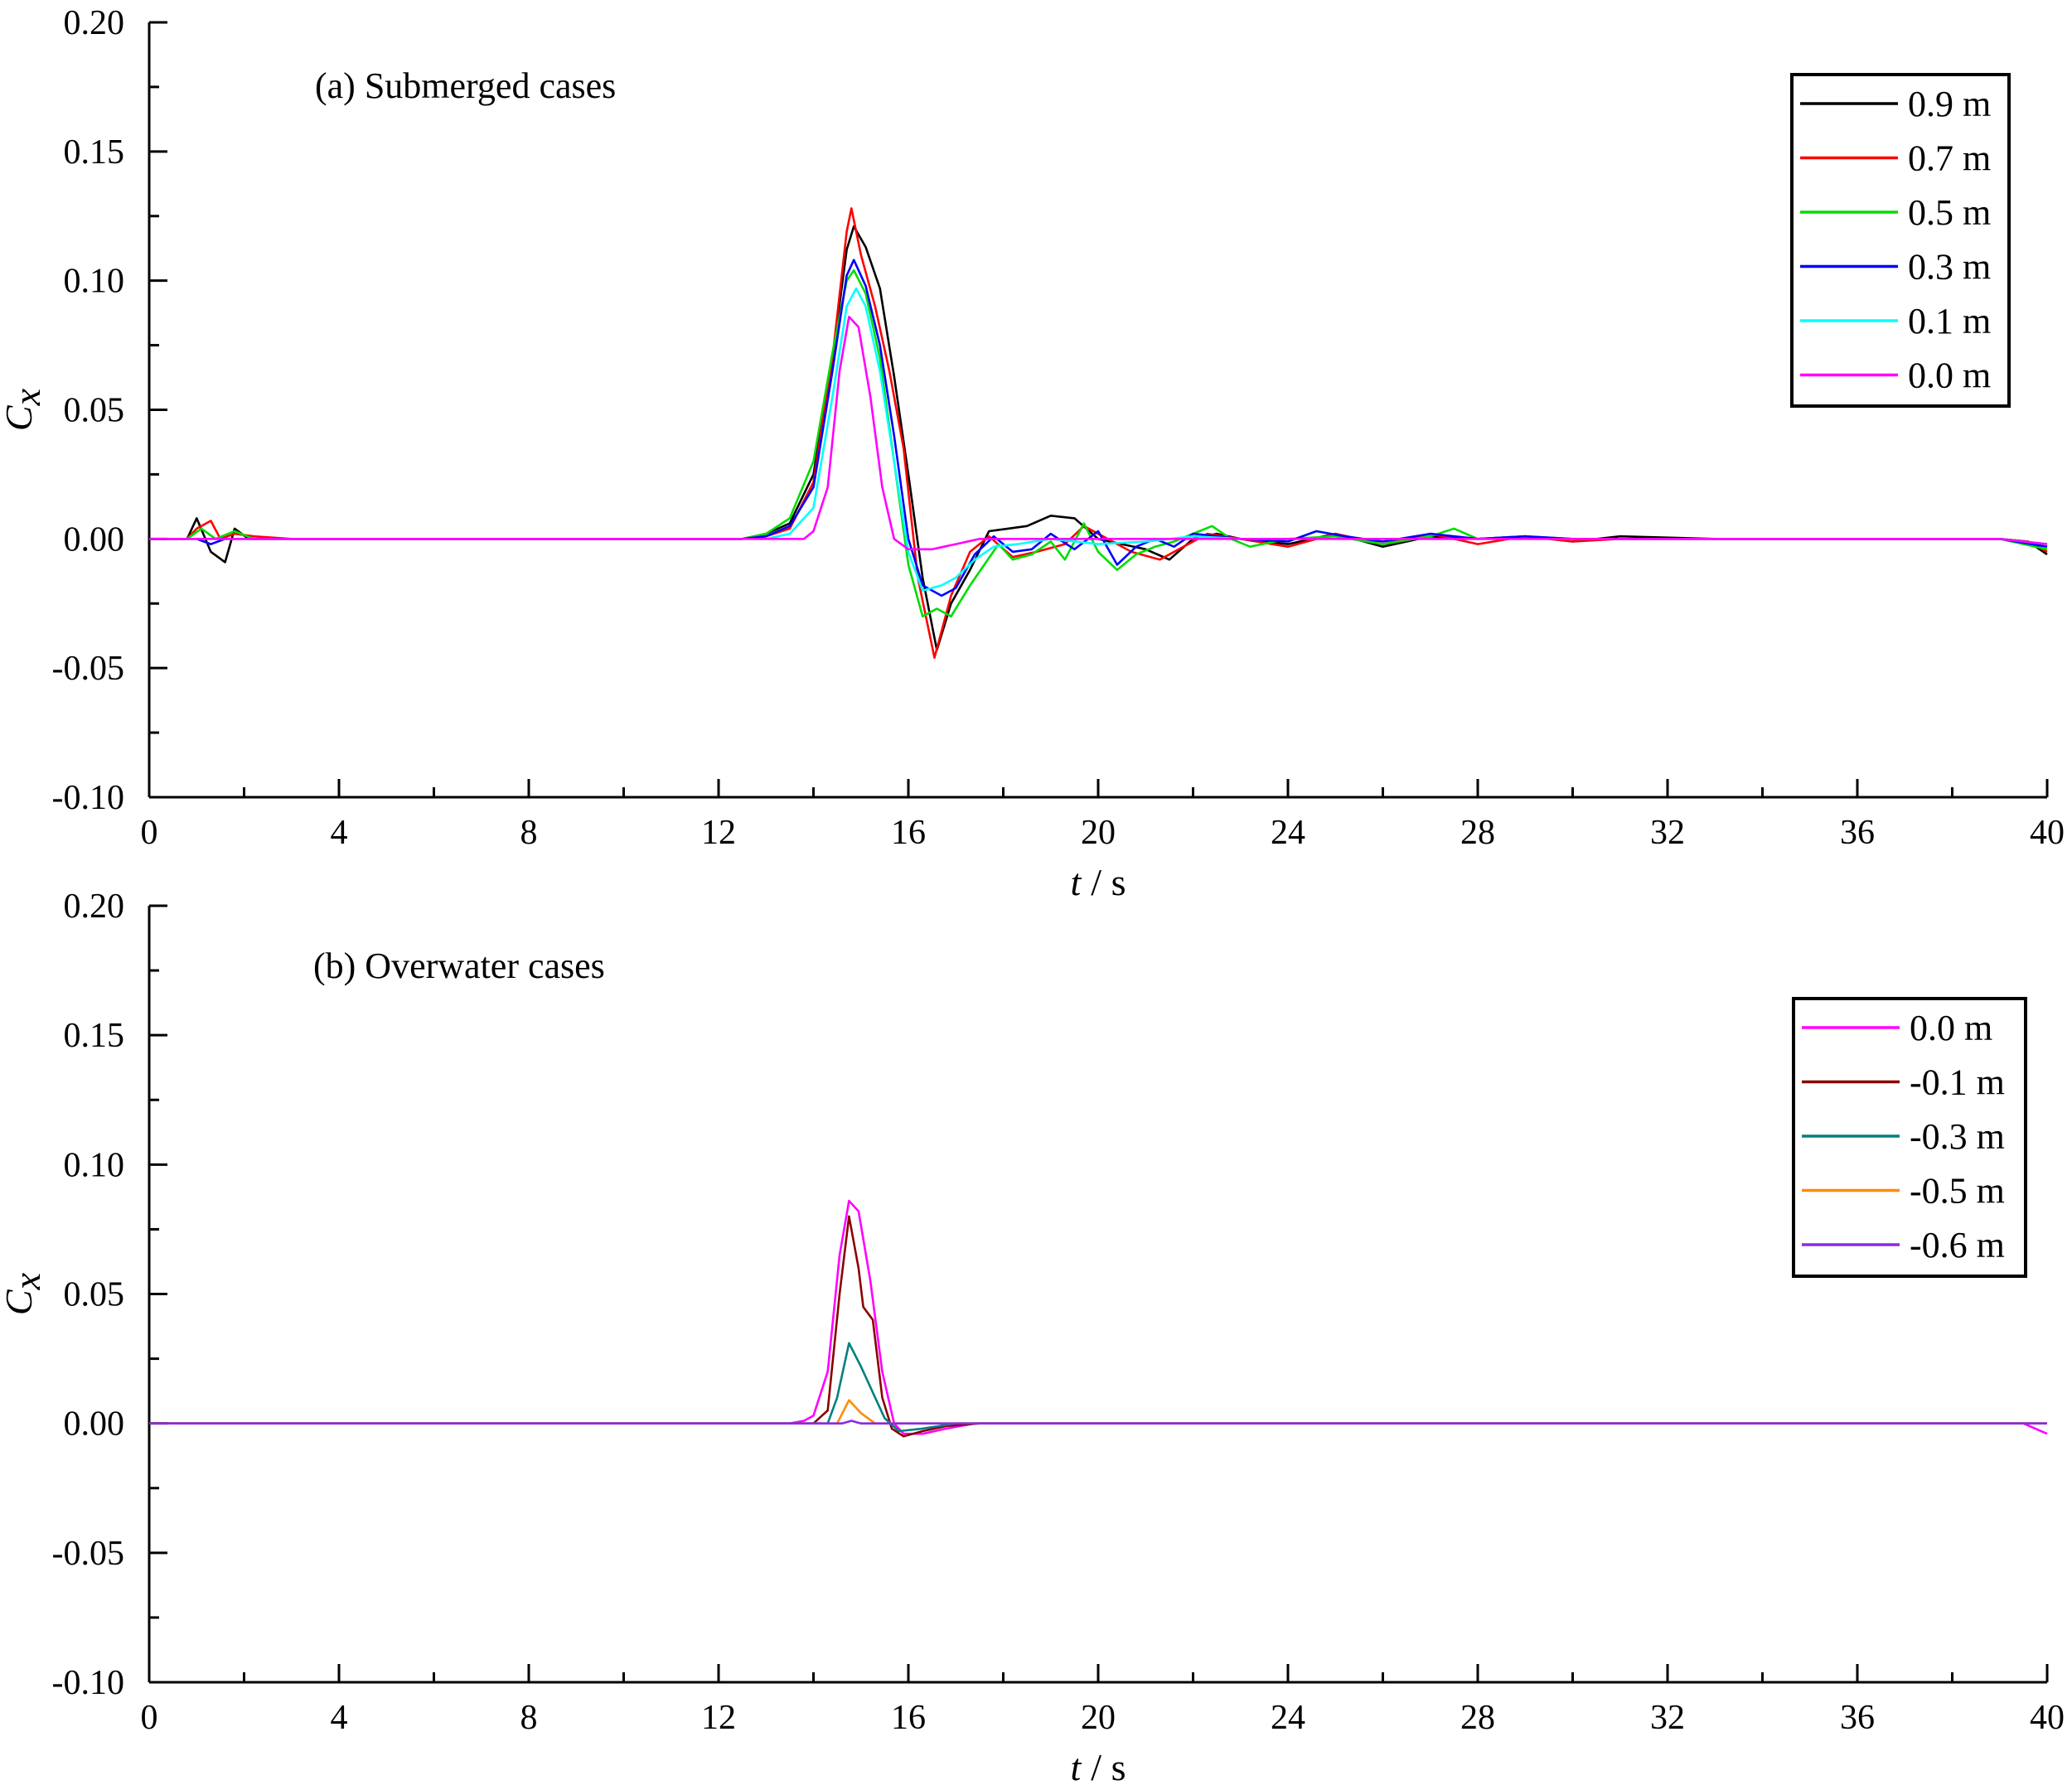 This screenshot has height=1785, width=2072. Describe the element at coordinates (1076, 1765) in the screenshot. I see `panel-b-x-axis-var: t` at that location.